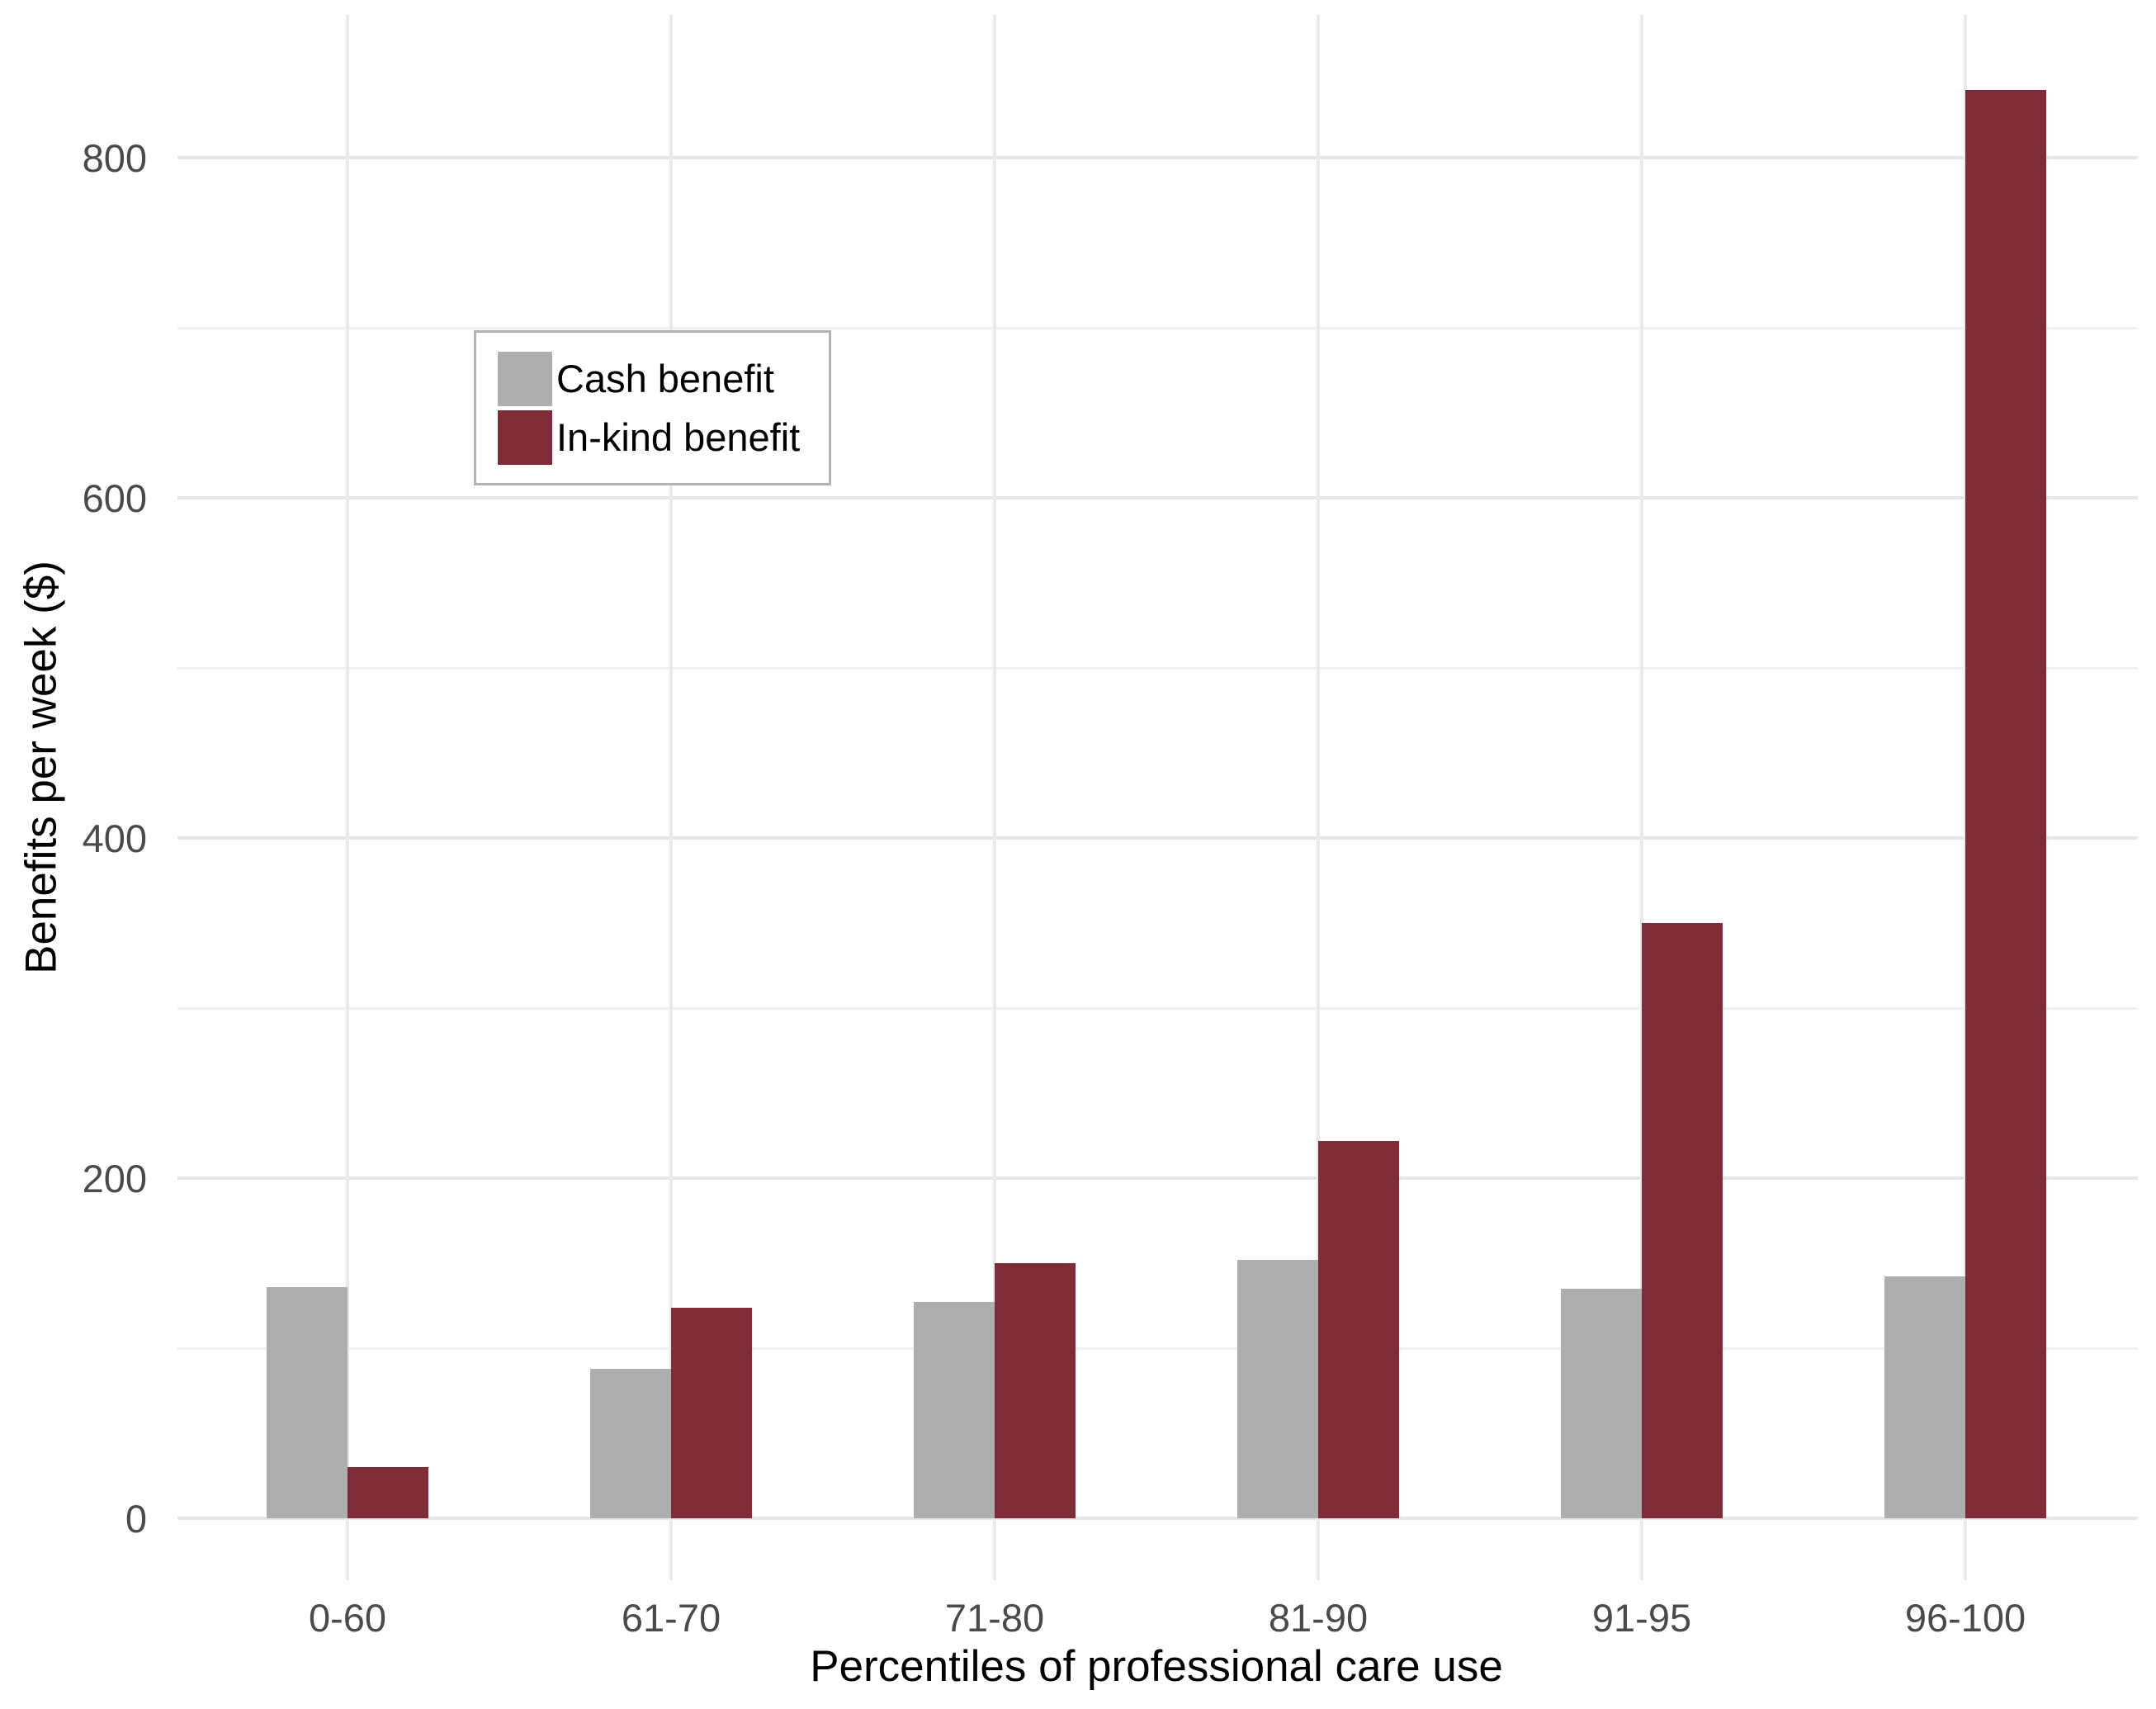 The height and width of the screenshot is (1709, 2156). What do you see at coordinates (136, 1519) in the screenshot?
I see `y-tick-label: 0` at bounding box center [136, 1519].